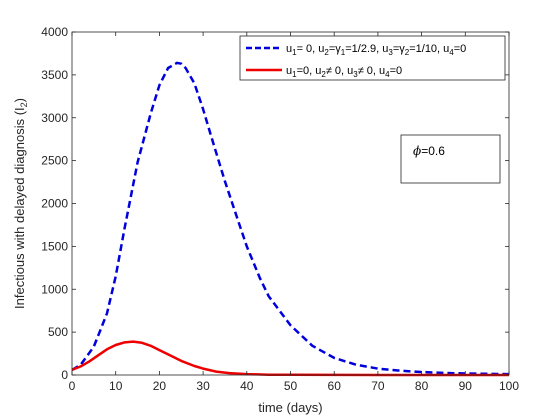 The width and height of the screenshot is (560, 420). I want to click on y-tick-label: 1500, so click(54, 246).